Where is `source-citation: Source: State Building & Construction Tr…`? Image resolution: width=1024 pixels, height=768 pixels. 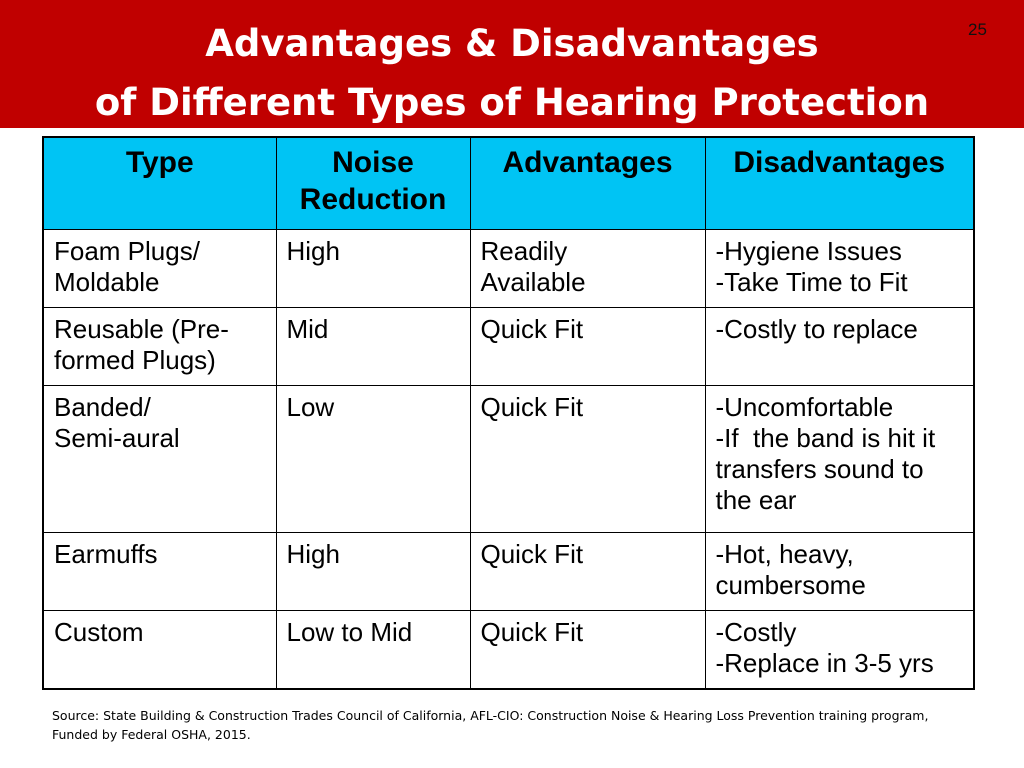 source-citation: Source: State Building & Construction Tr… is located at coordinates (522, 725).